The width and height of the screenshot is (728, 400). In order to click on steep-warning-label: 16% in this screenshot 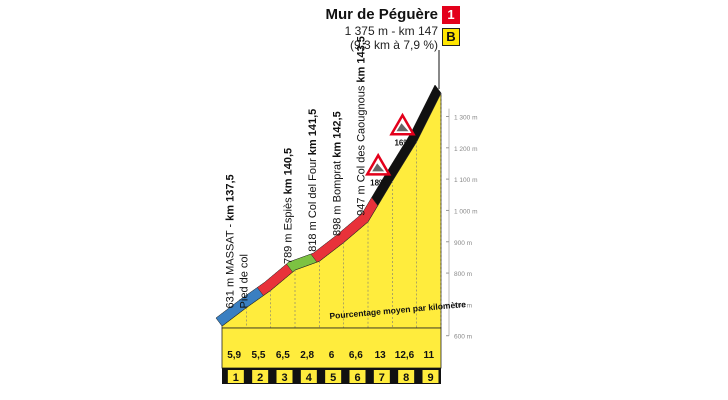, I will do `click(402, 142)`.